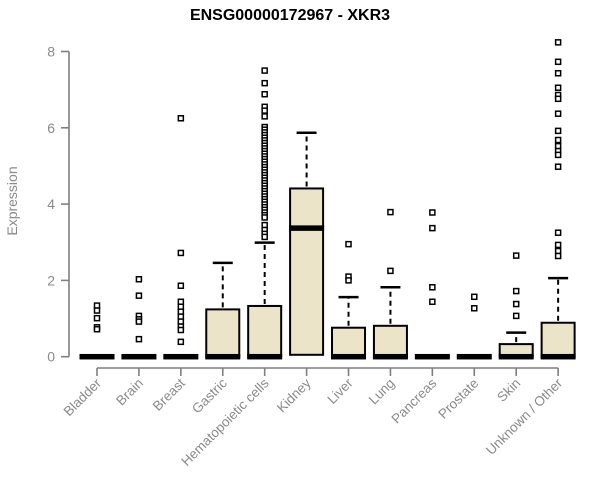 The height and width of the screenshot is (500, 600). What do you see at coordinates (349, 300) in the screenshot?
I see `box-liver` at bounding box center [349, 300].